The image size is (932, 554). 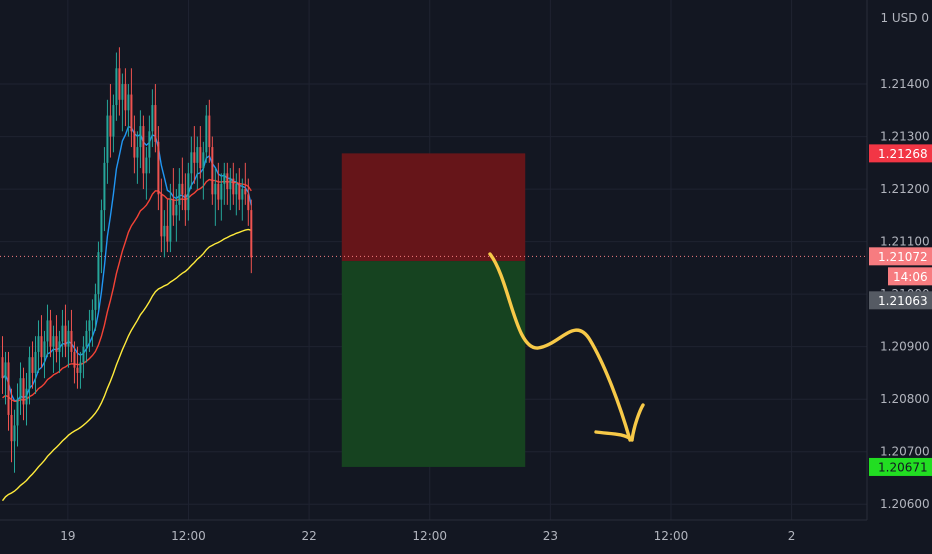 I want to click on countdown-badge: 14:06, so click(x=910, y=276).